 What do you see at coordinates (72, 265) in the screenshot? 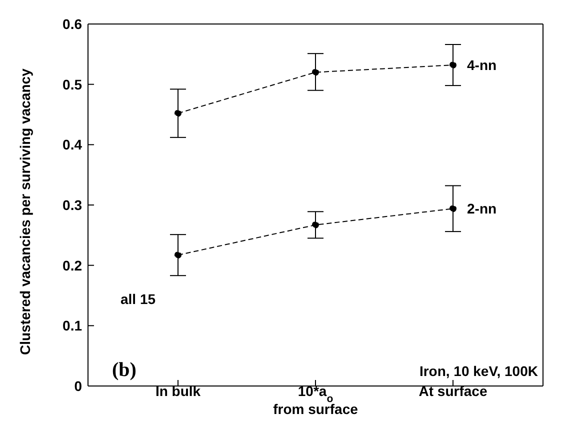
I see `y-tick-label: 0.2` at bounding box center [72, 265].